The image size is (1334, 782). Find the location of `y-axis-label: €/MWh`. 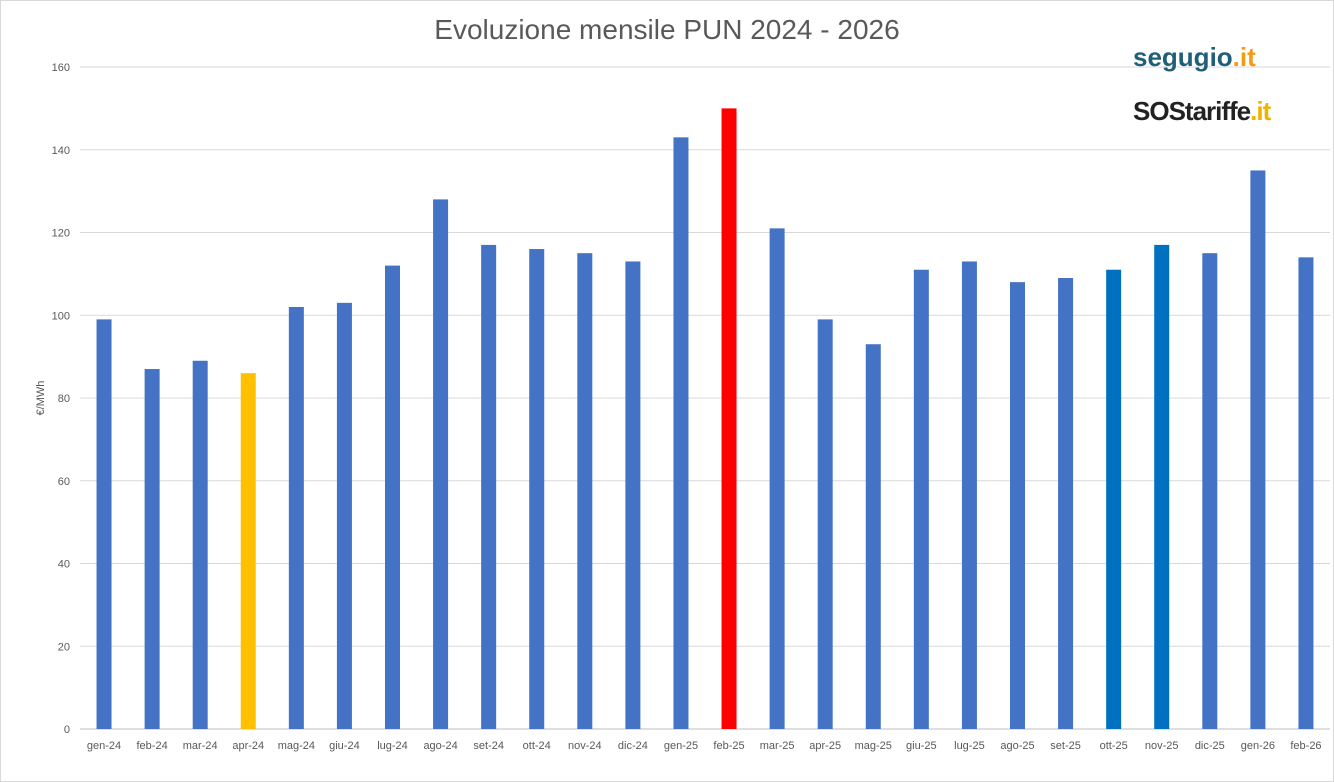

y-axis-label: €/MWh is located at coordinates (41, 398).